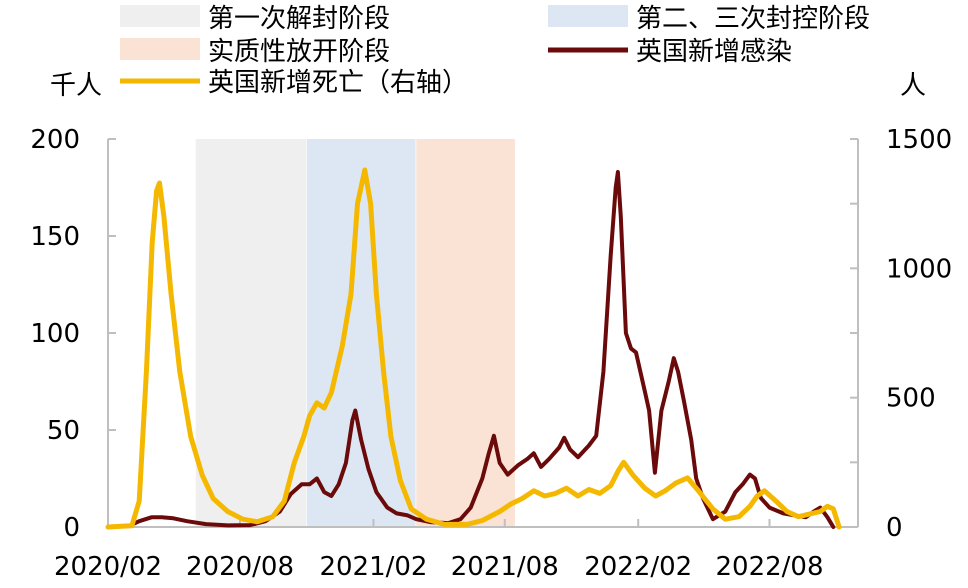 The height and width of the screenshot is (588, 968). What do you see at coordinates (55, 334) in the screenshot?
I see `left-tick-label: 100` at bounding box center [55, 334].